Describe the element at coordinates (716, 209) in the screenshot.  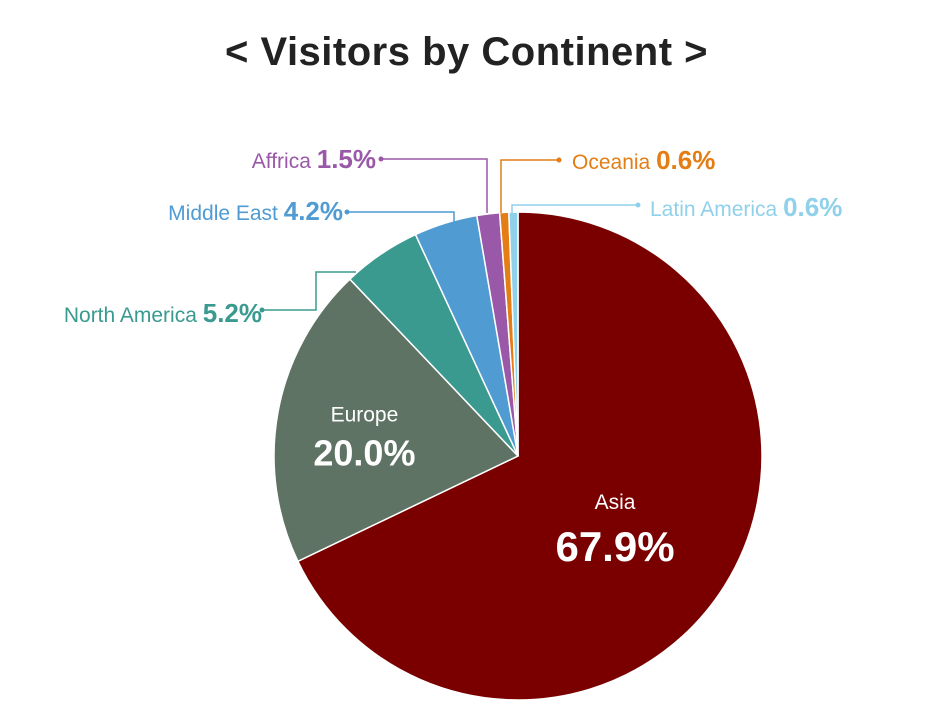
I see `label-name-latin-america: Latin America` at that location.